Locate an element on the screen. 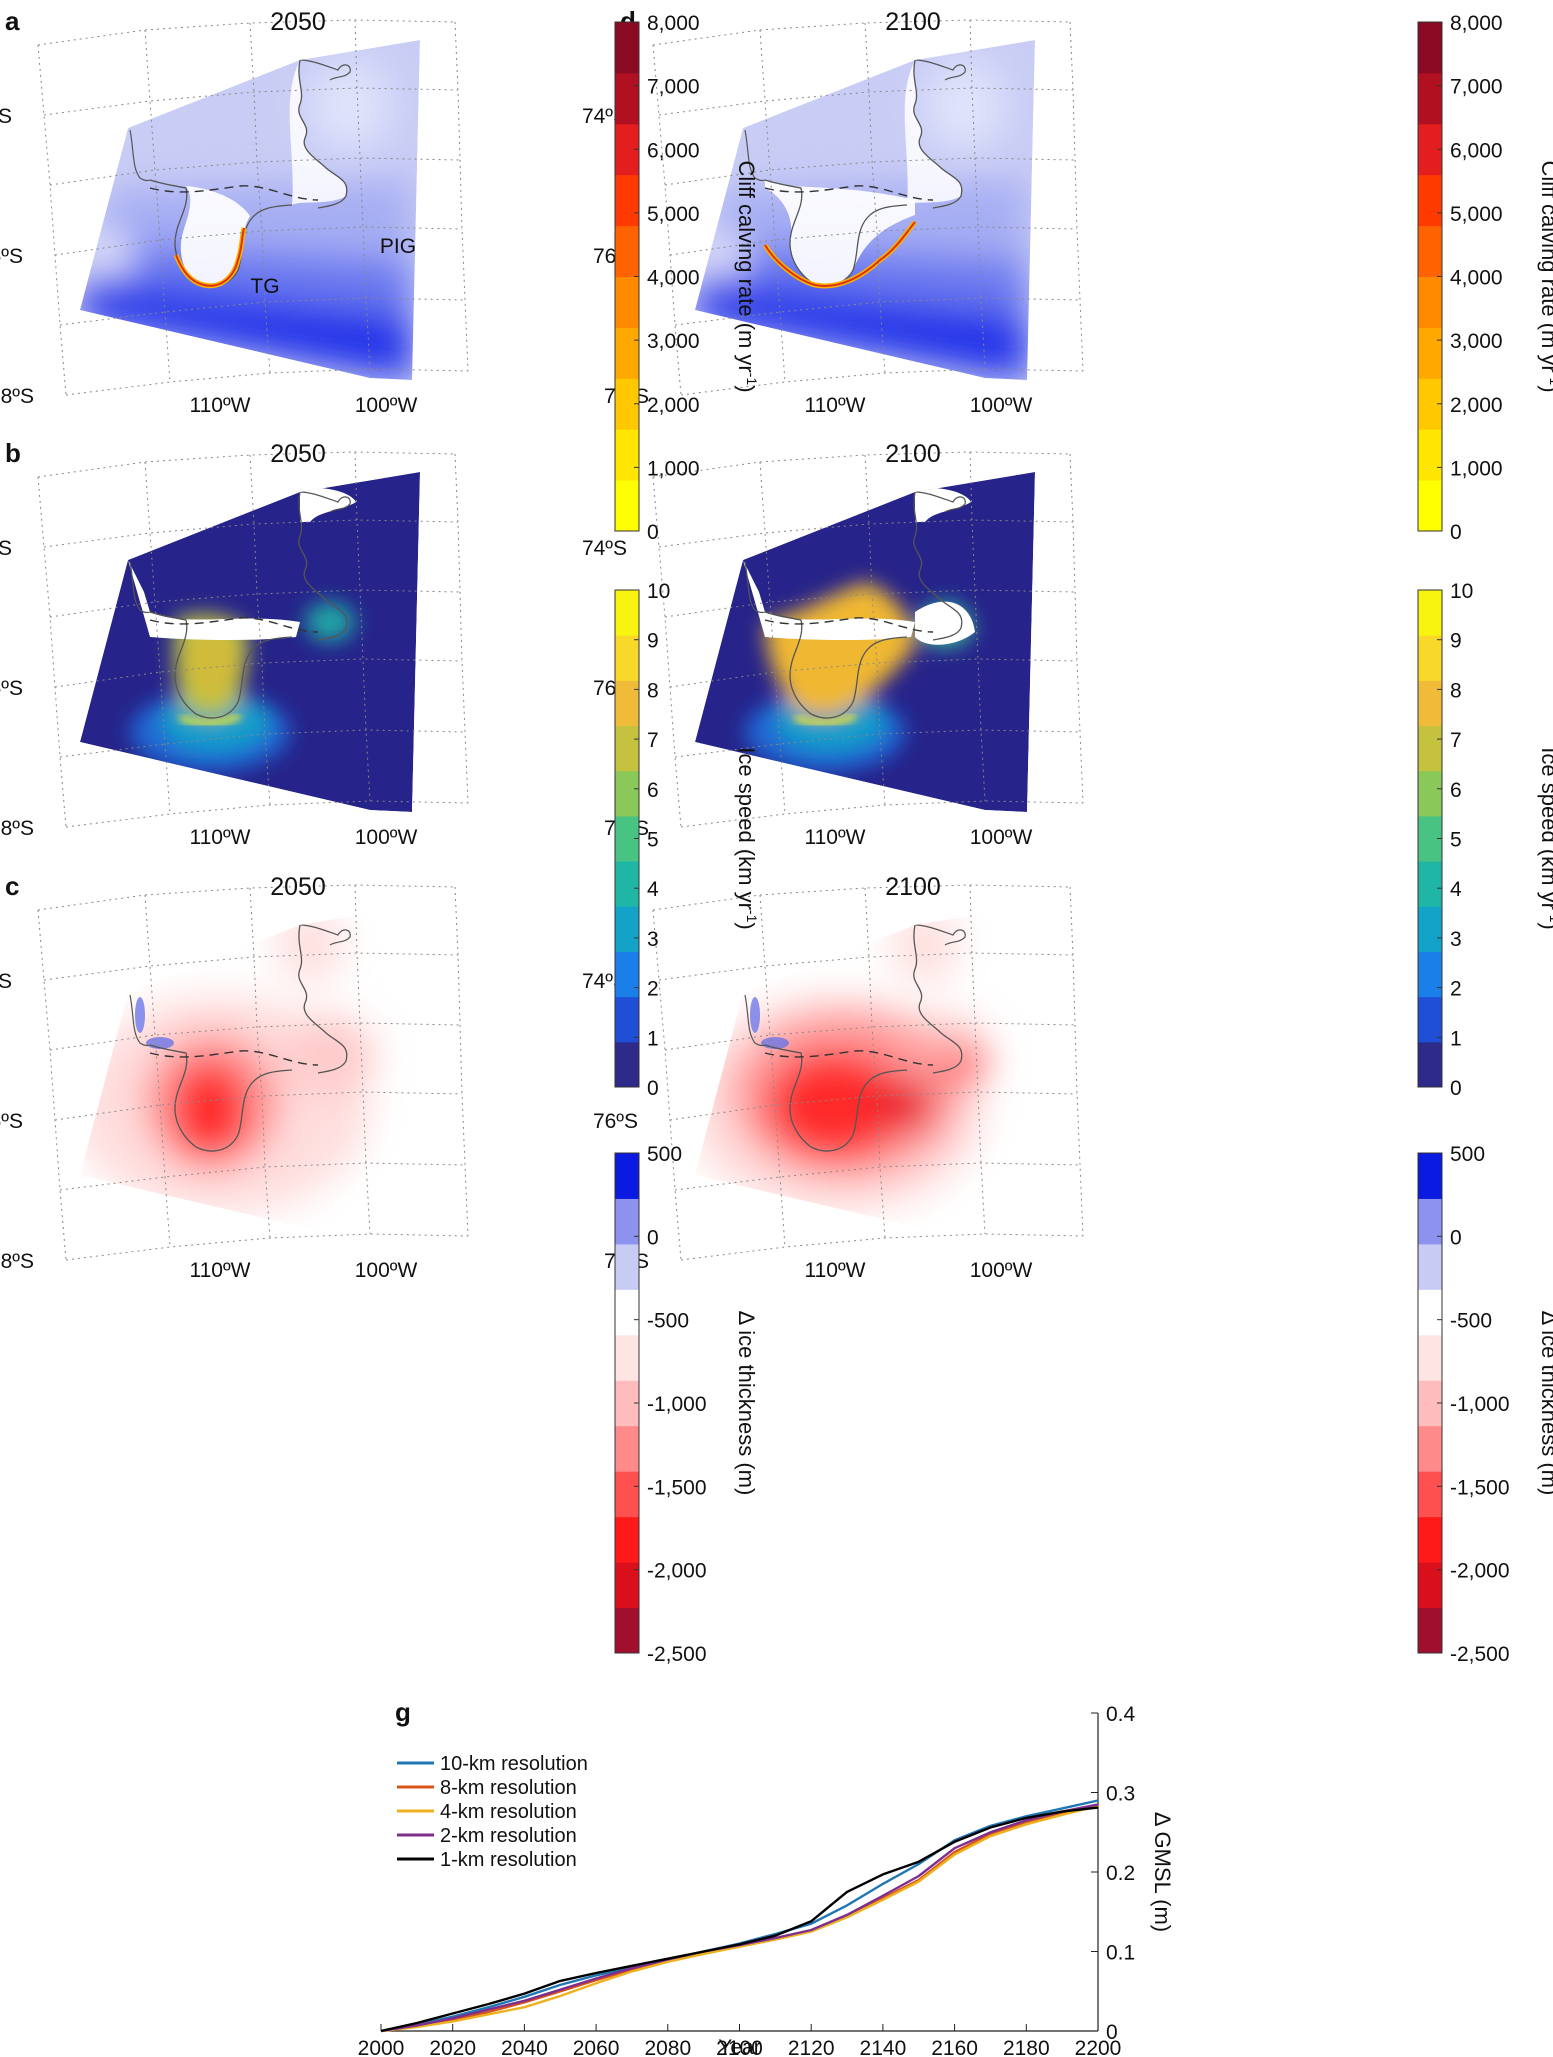 The height and width of the screenshot is (2057, 1553). colorbar-tick-label: 5 is located at coordinates (1456, 840).